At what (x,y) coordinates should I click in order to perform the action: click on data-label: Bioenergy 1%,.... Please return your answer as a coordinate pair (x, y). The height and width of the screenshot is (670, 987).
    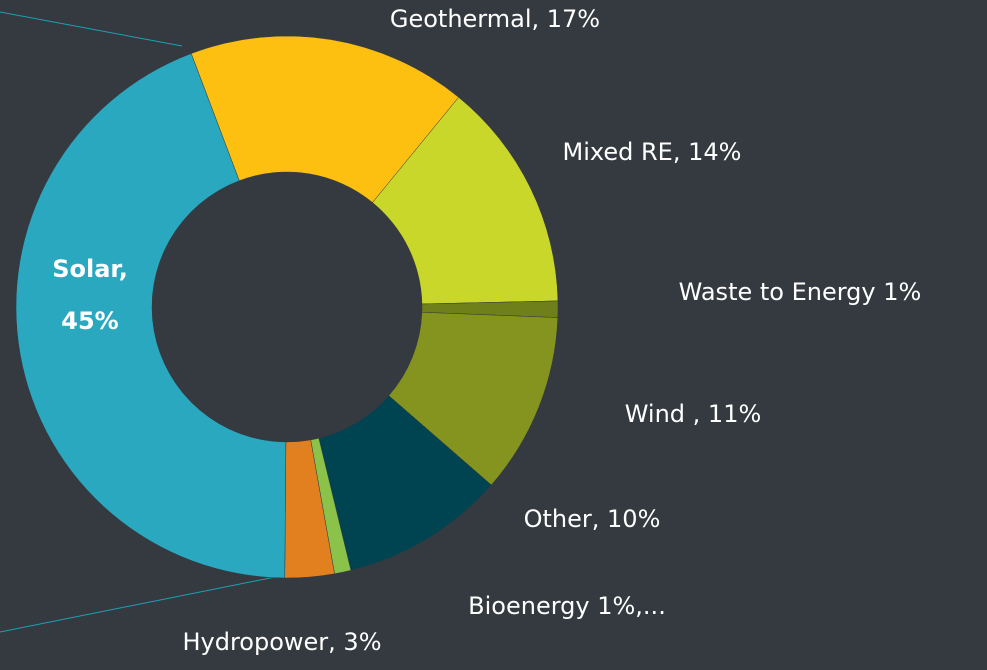
    Looking at the image, I should click on (567, 606).